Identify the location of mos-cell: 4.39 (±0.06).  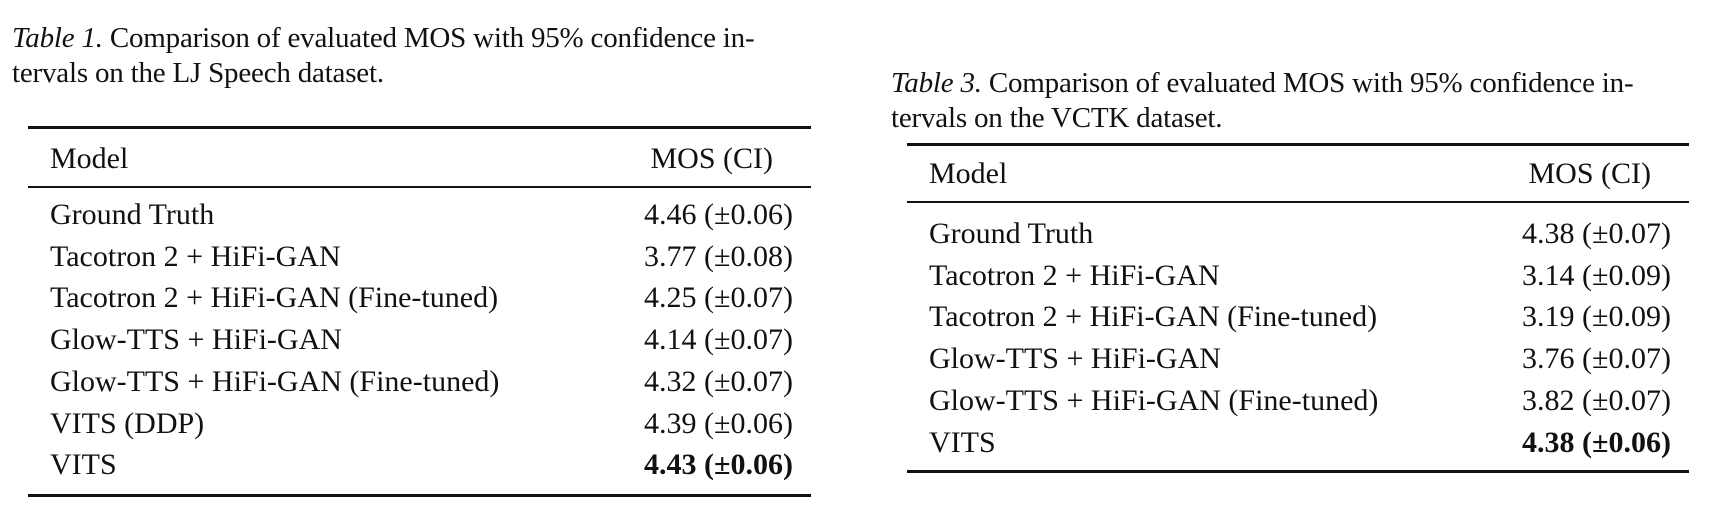
(718, 423).